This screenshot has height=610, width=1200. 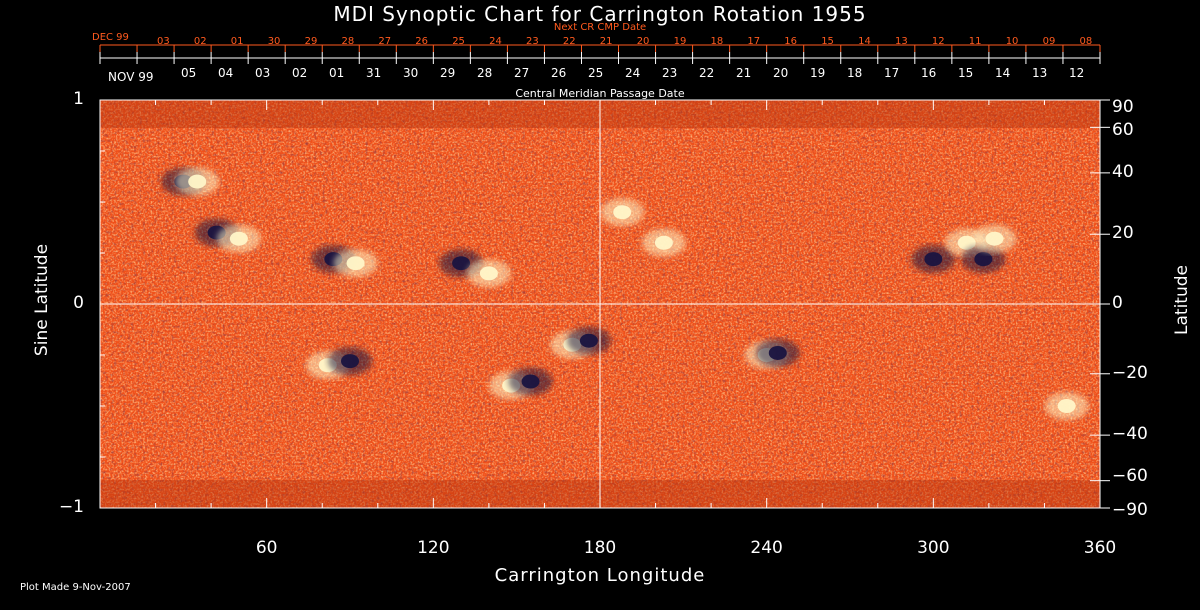 I want to click on dec-month-label: DEC 99, so click(x=110, y=37).